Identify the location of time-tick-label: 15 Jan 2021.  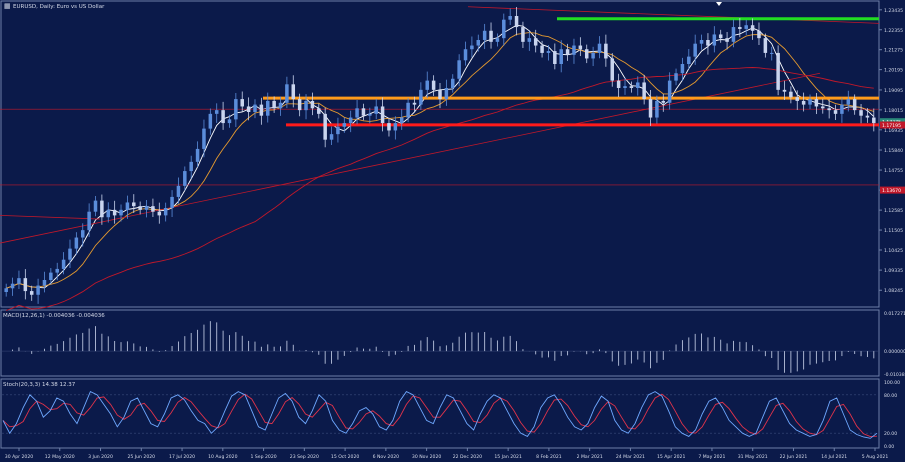
(508, 457).